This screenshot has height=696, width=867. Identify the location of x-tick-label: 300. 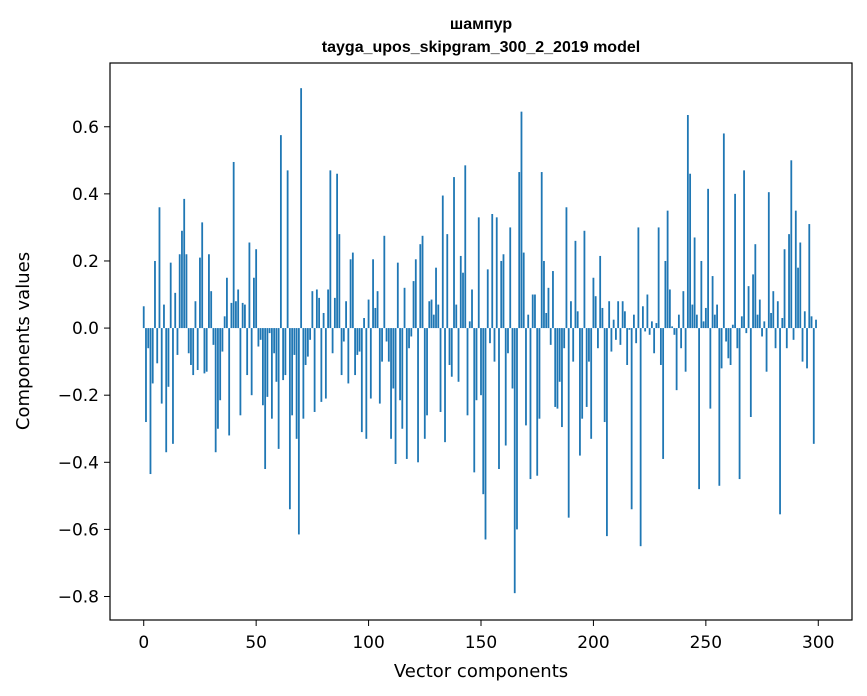
(818, 643).